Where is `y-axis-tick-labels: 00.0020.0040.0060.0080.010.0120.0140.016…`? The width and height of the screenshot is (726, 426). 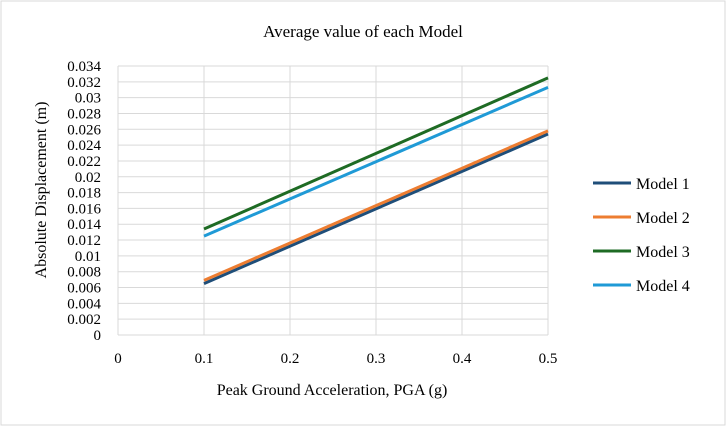
y-axis-tick-labels: 00.0020.0040.0060.0080.010.0120.0140.016… is located at coordinates (84, 201).